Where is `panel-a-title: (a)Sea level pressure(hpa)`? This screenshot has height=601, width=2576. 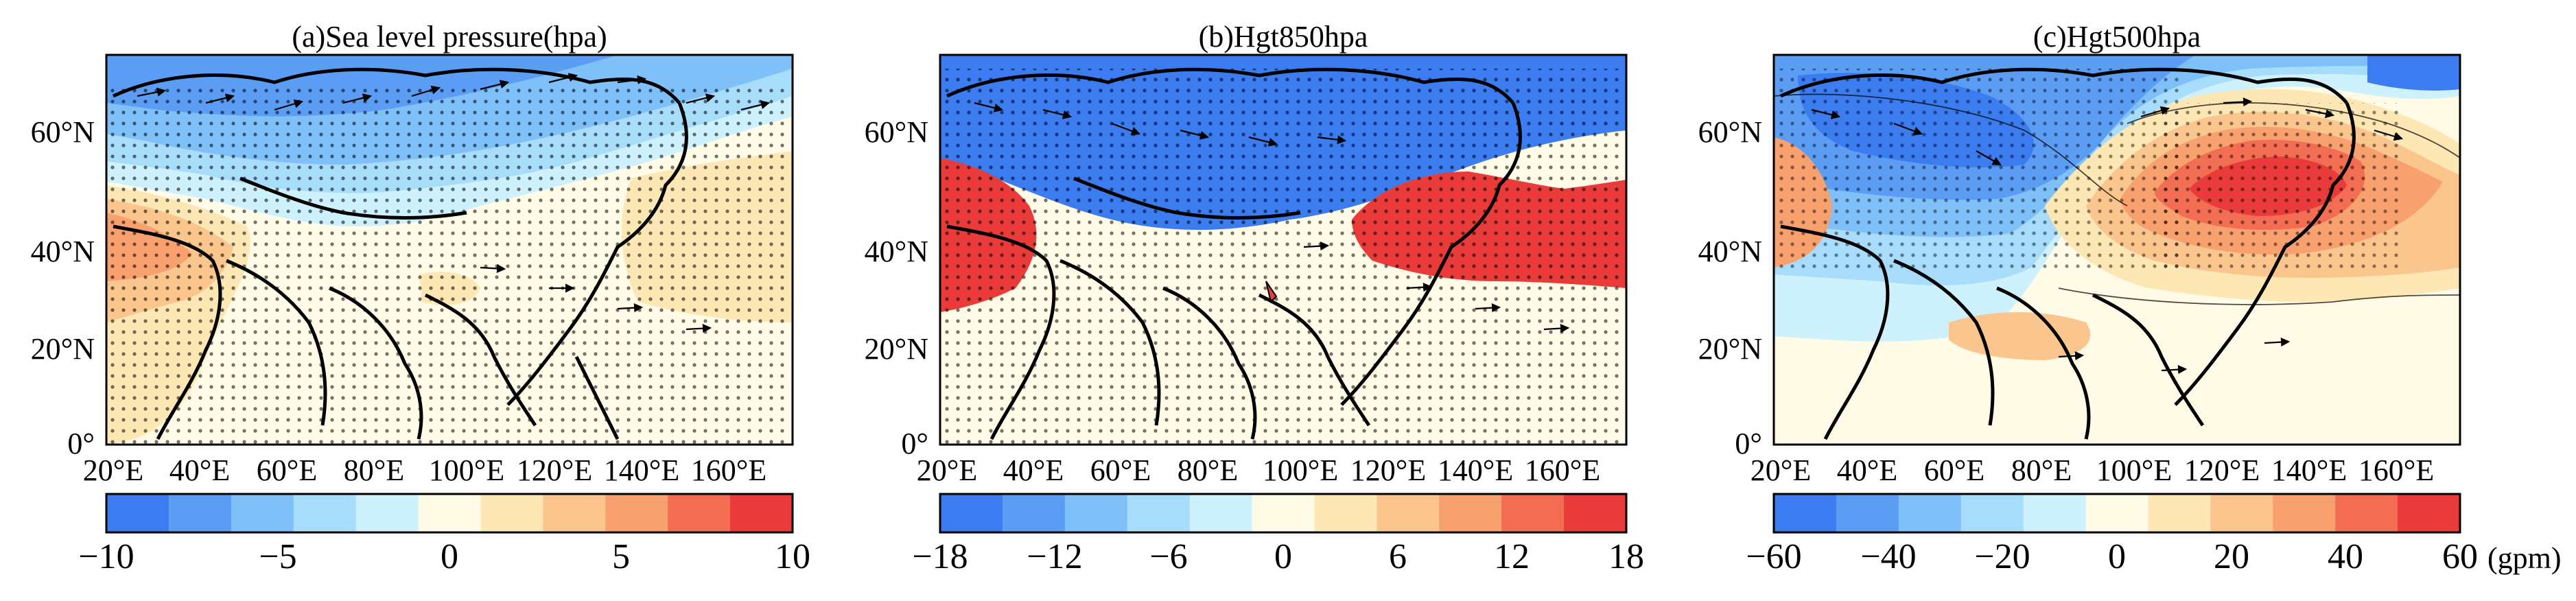 panel-a-title: (a)Sea level pressure(hpa) is located at coordinates (449, 37).